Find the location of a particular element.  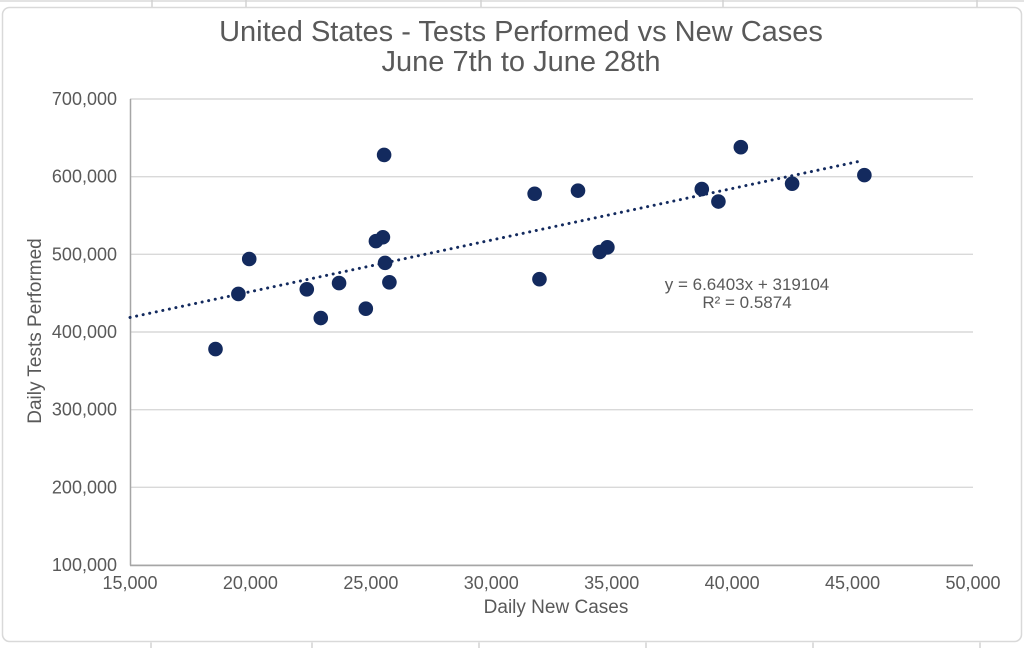

x-axis-tick-label: 25,000 is located at coordinates (370, 583).